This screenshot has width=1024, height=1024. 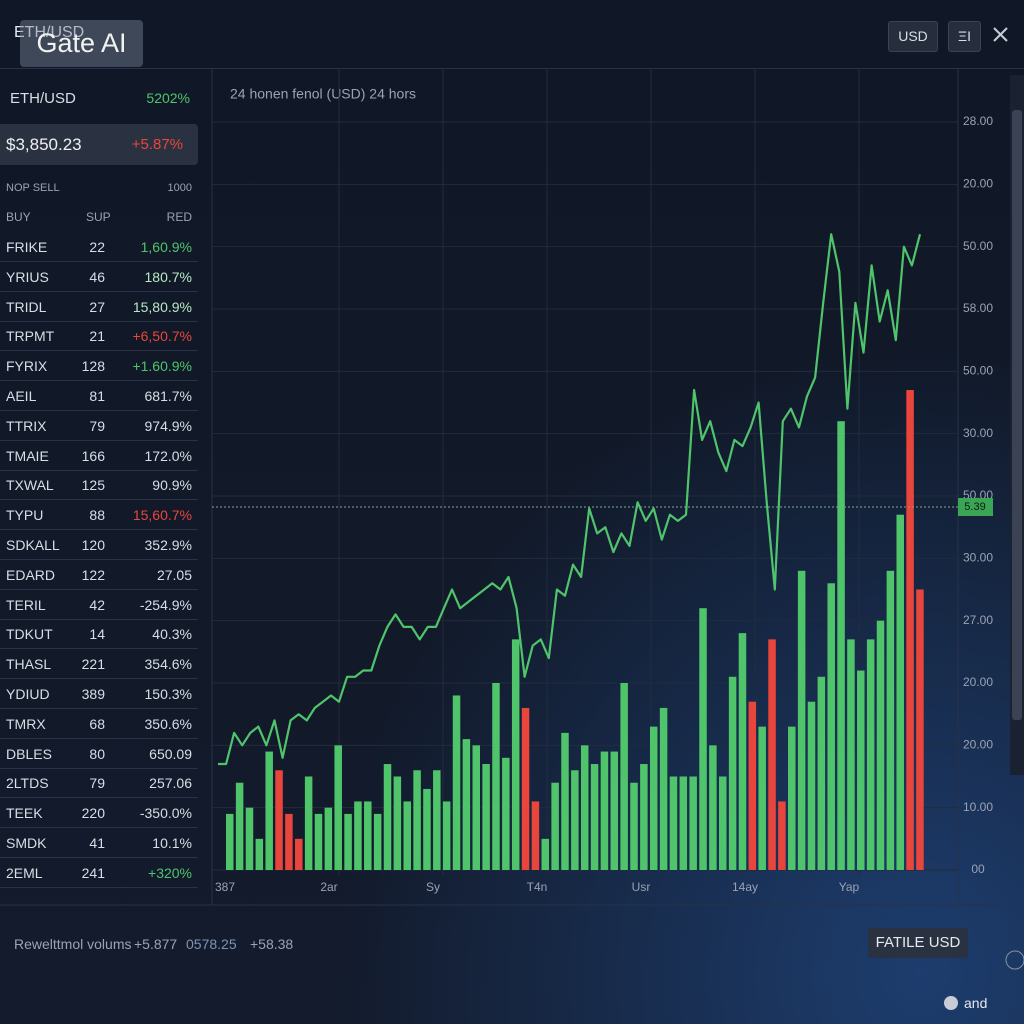 What do you see at coordinates (99, 754) in the screenshot?
I see `asset-row: DBLES 80 650.09` at bounding box center [99, 754].